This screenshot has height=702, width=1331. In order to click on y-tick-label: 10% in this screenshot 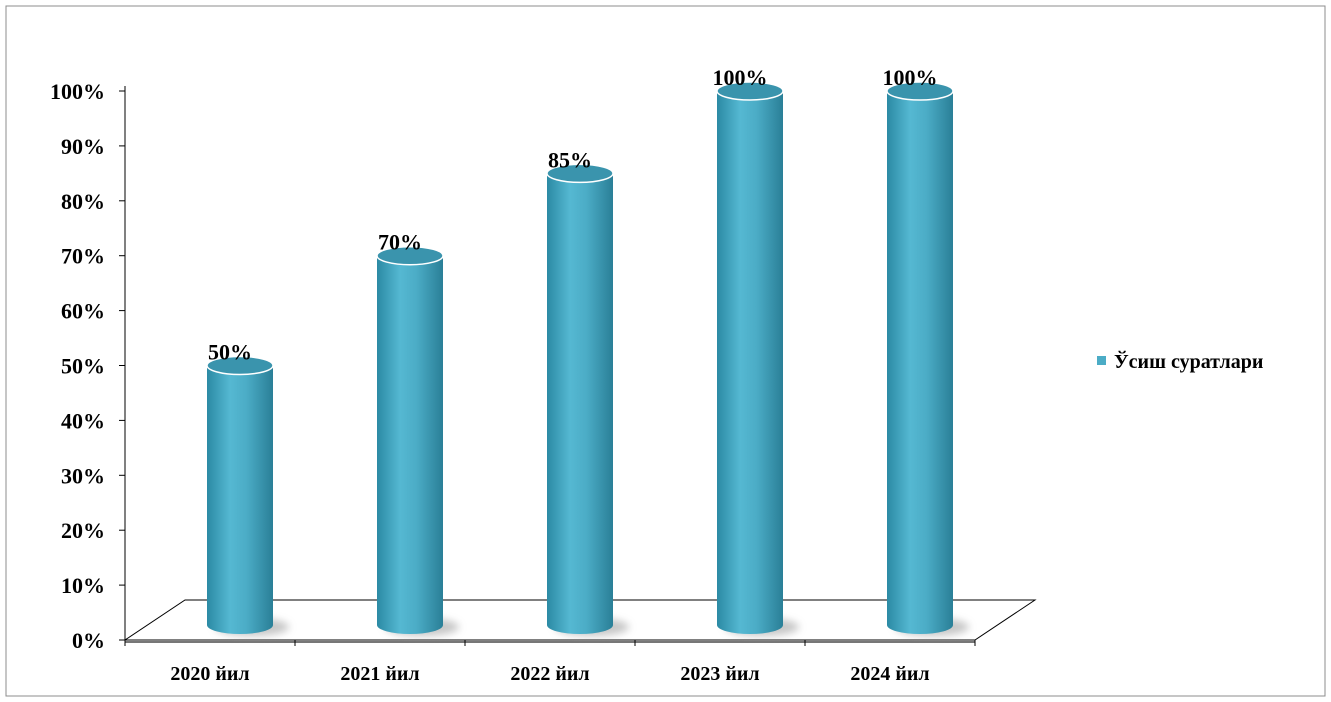, I will do `click(83, 585)`.